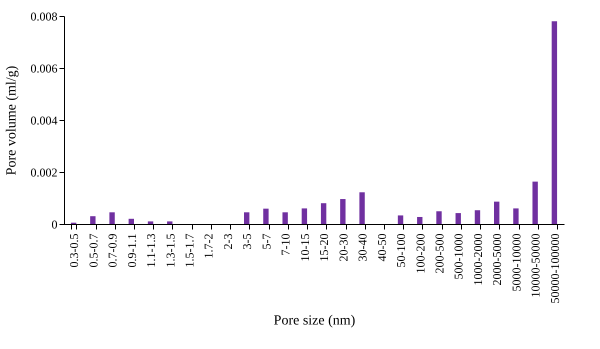 The width and height of the screenshot is (600, 349). Describe the element at coordinates (55, 225) in the screenshot. I see `y-tick-label: 0` at that location.